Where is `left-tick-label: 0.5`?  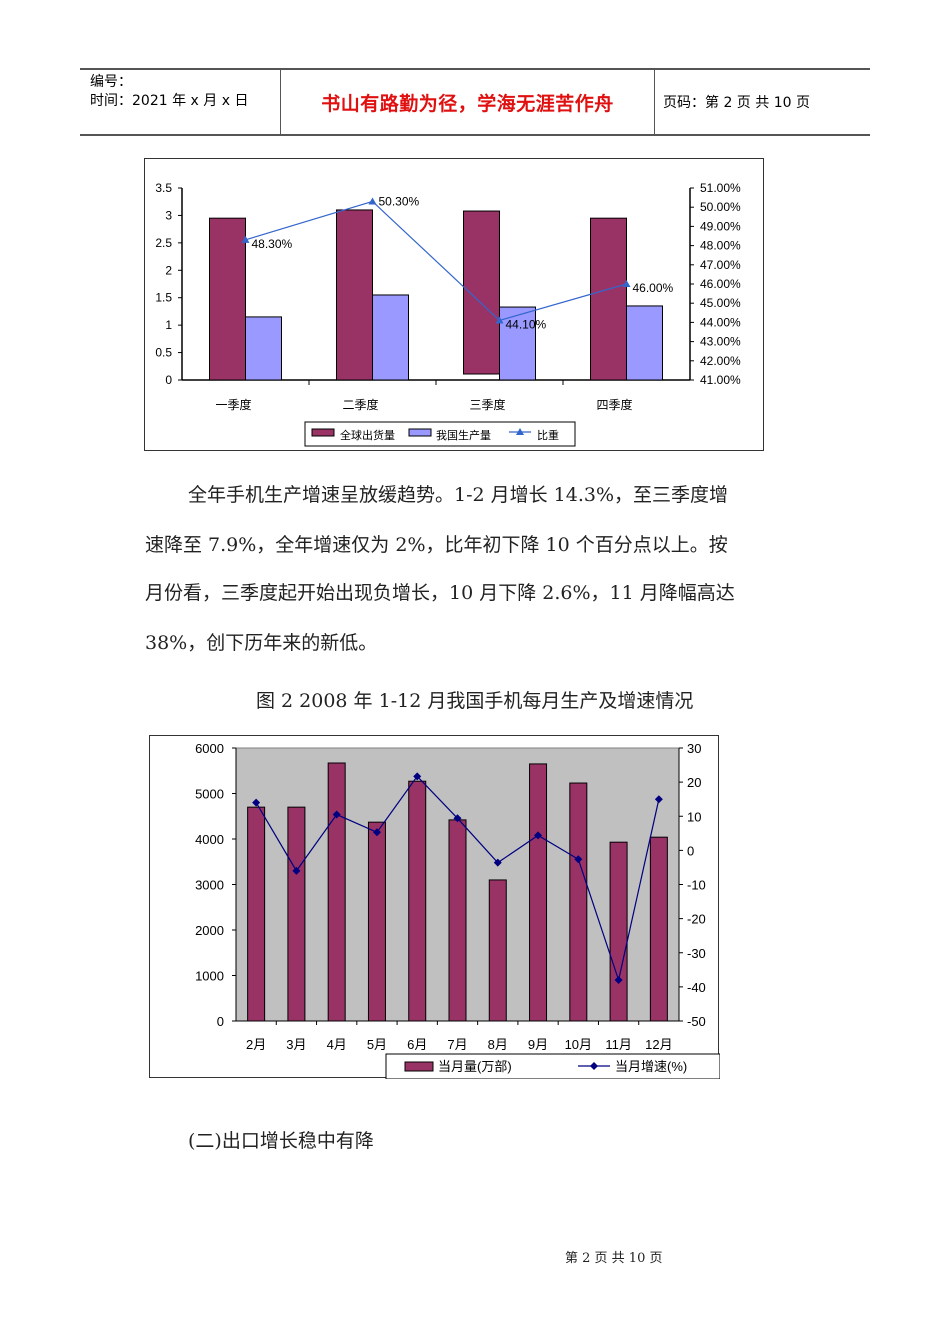 left-tick-label: 0.5 is located at coordinates (163, 353).